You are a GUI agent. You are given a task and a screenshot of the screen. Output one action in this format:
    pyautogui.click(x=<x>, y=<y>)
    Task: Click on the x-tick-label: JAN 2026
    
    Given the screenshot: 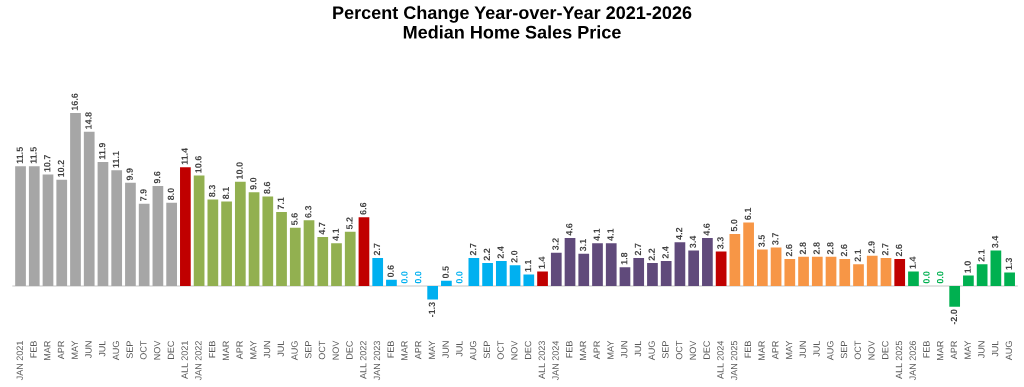 What is the action you would take?
    pyautogui.click(x=912, y=361)
    